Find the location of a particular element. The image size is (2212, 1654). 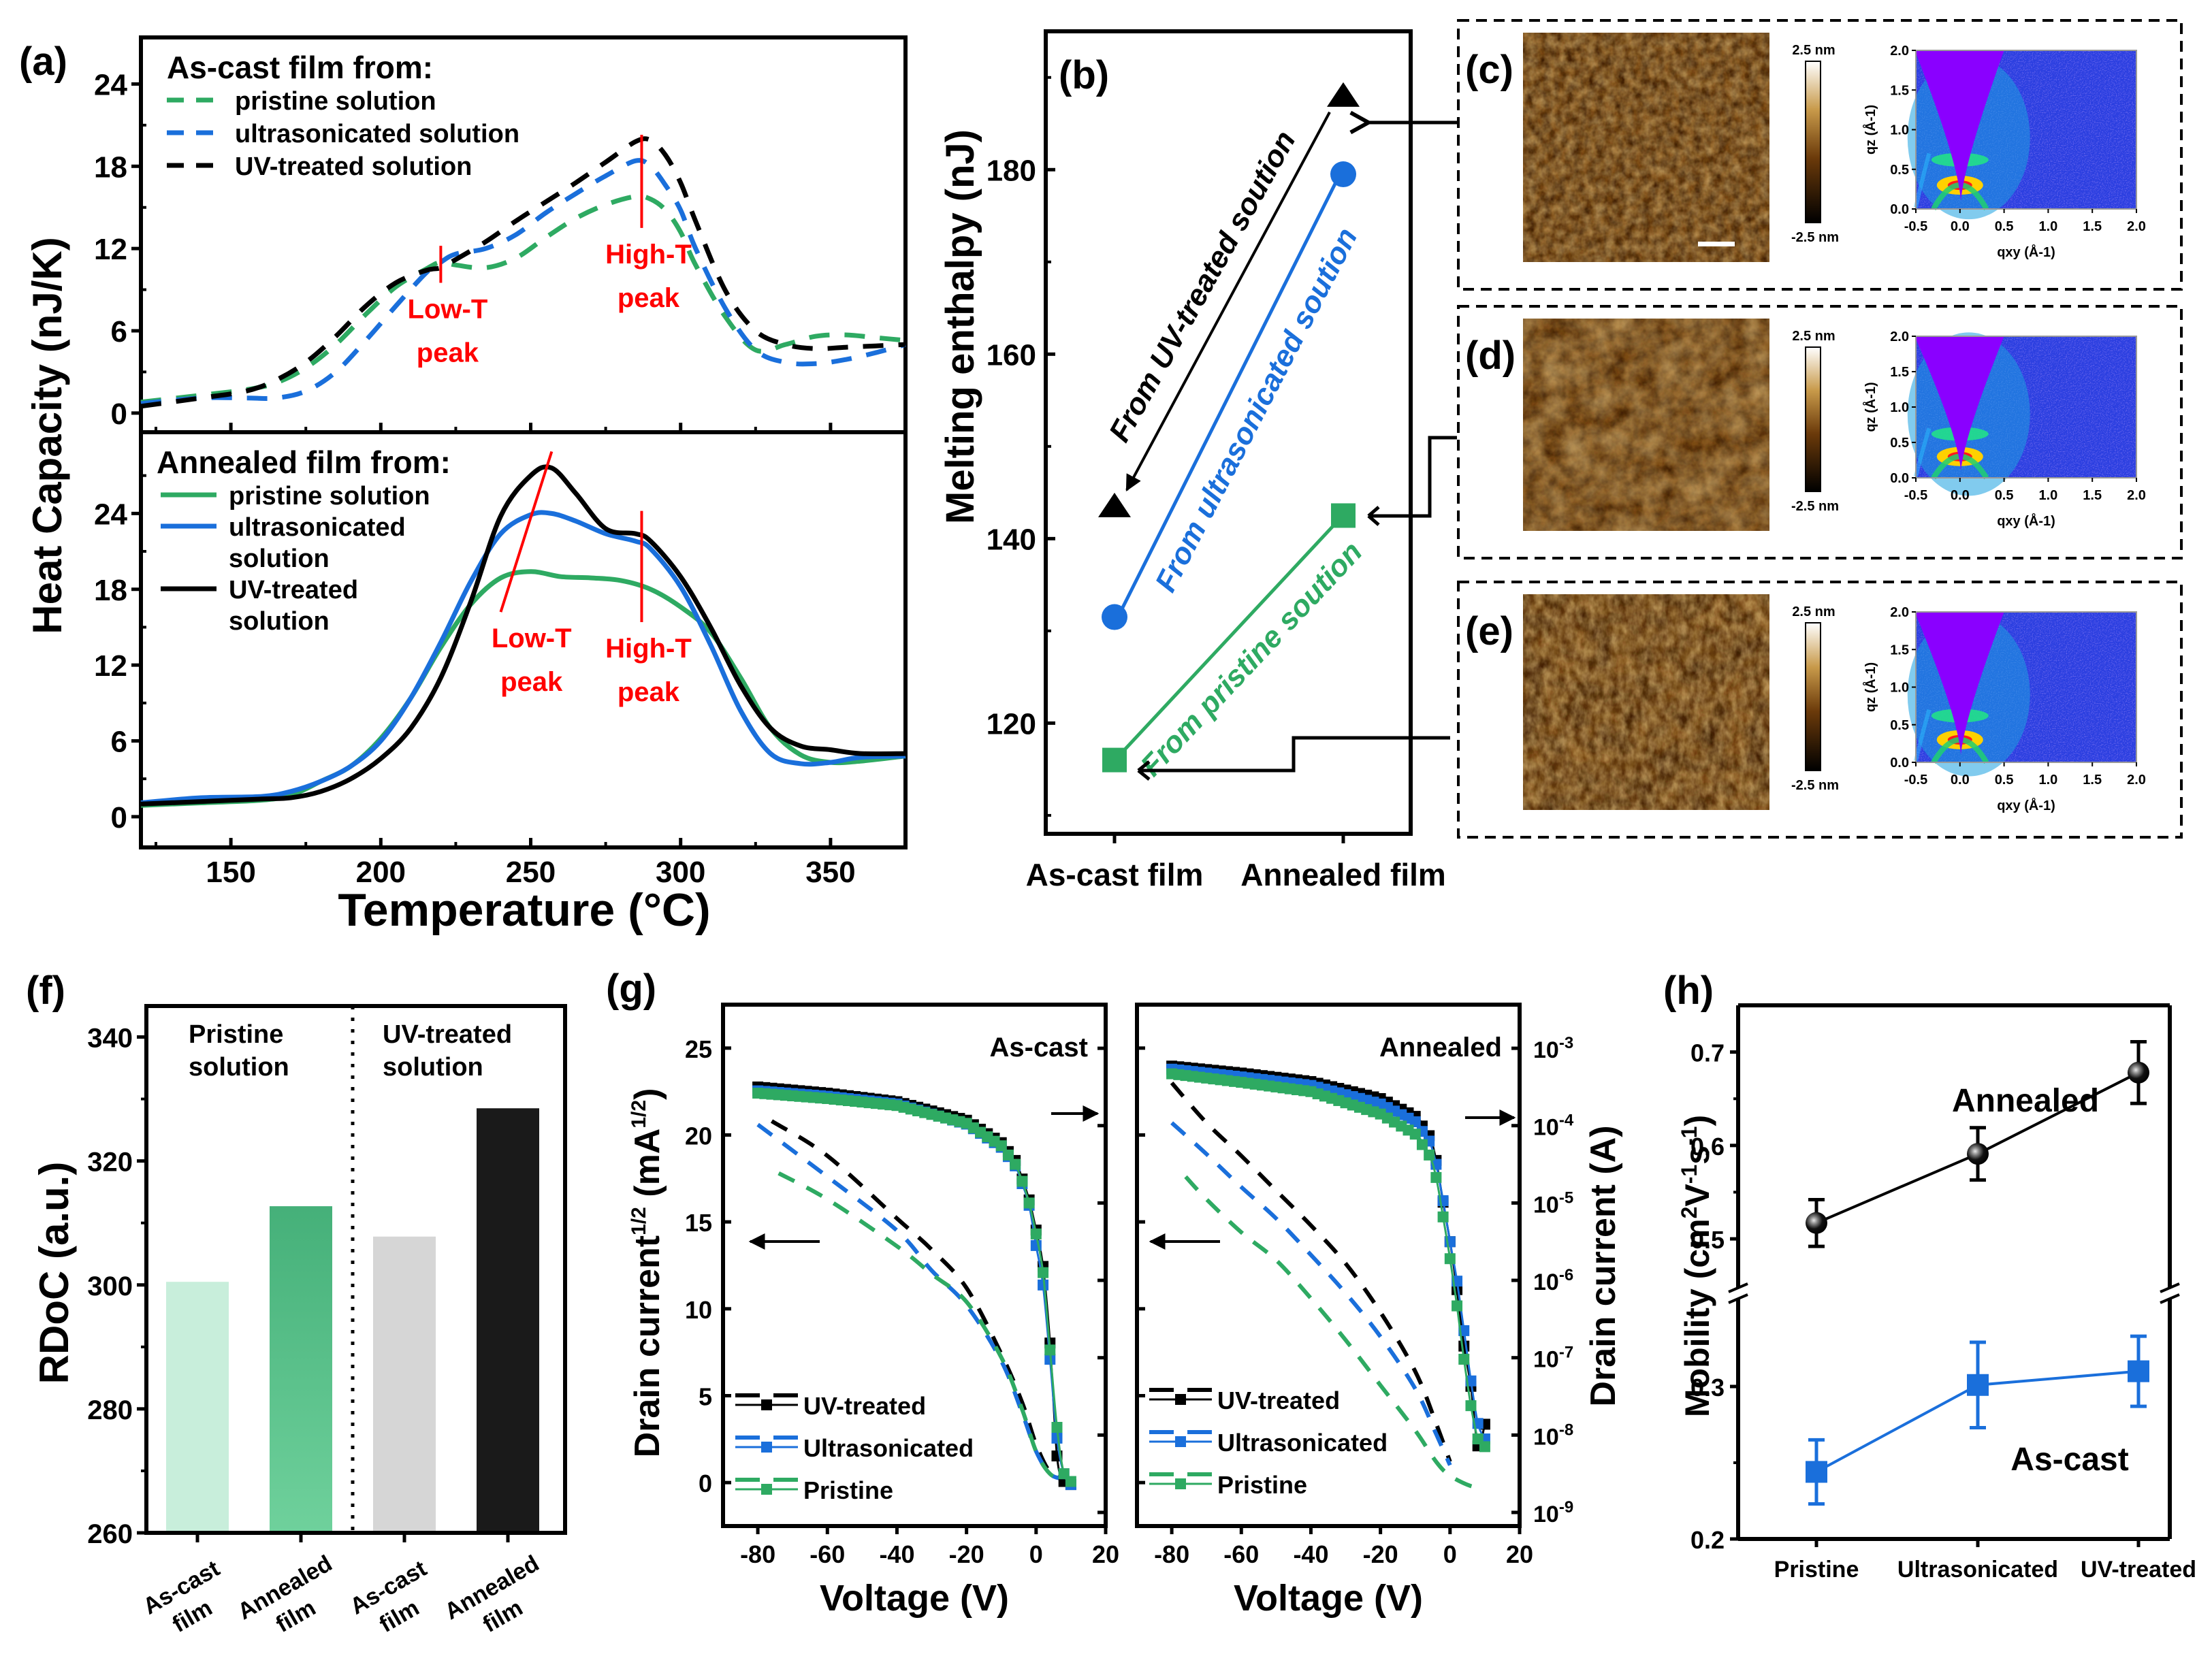

sphere-marker is located at coordinates (1816, 1223).